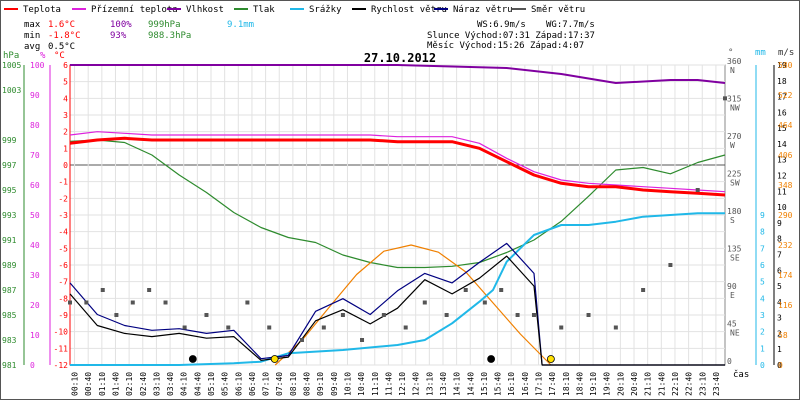  I want to click on x-tick-label: 07:10, so click(266, 384).